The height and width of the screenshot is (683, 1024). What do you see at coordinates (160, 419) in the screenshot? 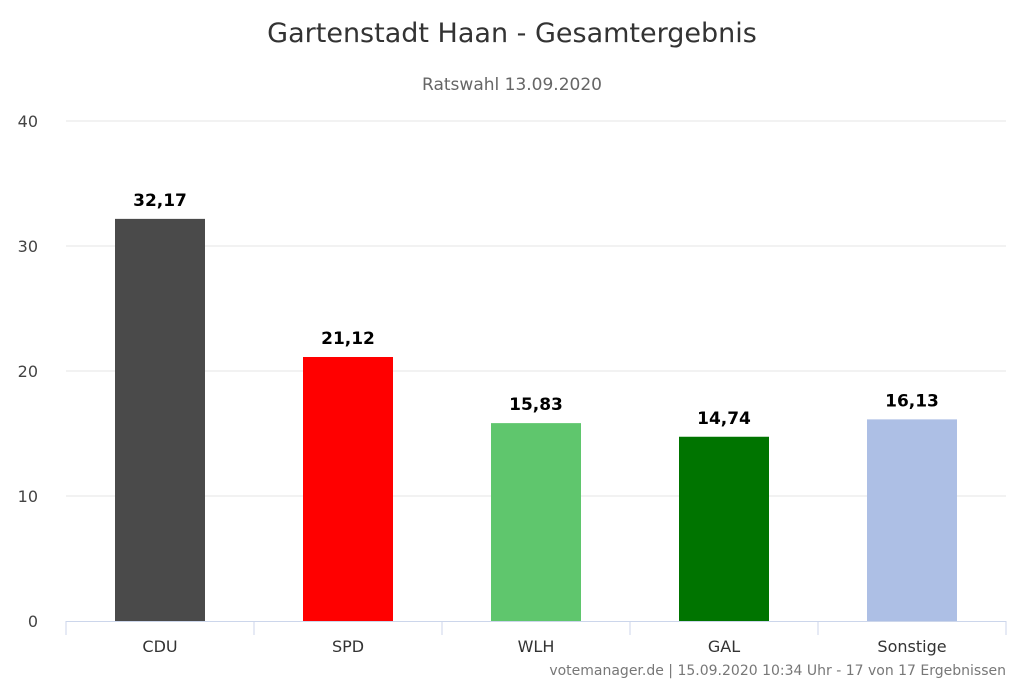
I see `bar-cdu` at bounding box center [160, 419].